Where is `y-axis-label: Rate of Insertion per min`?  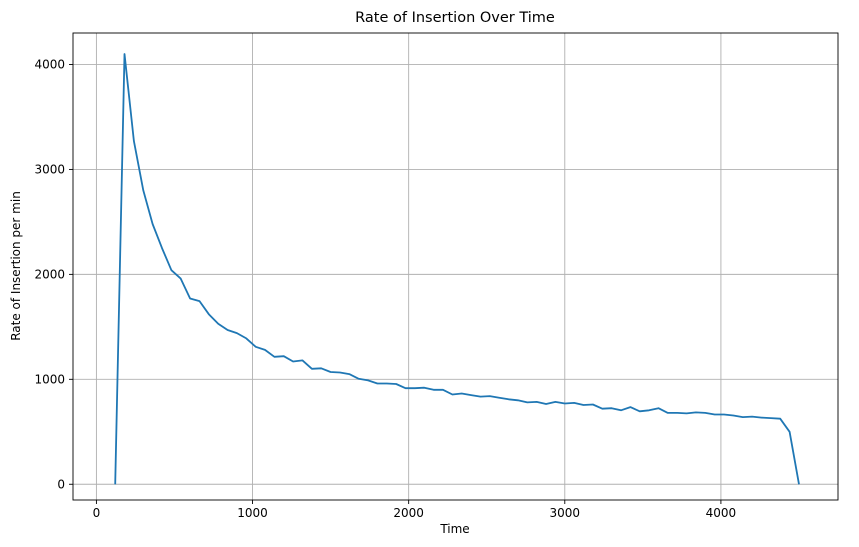
y-axis-label: Rate of Insertion per min is located at coordinates (16, 266).